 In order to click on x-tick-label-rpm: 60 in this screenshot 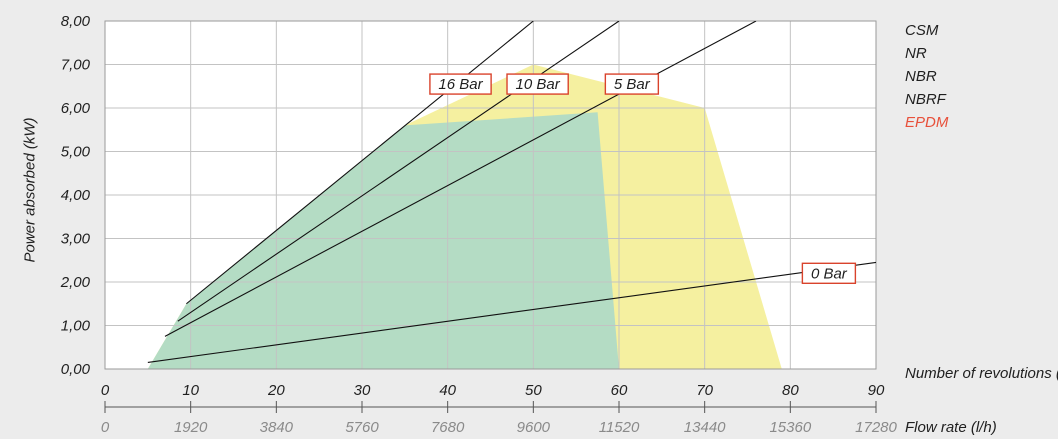, I will do `click(619, 390)`.